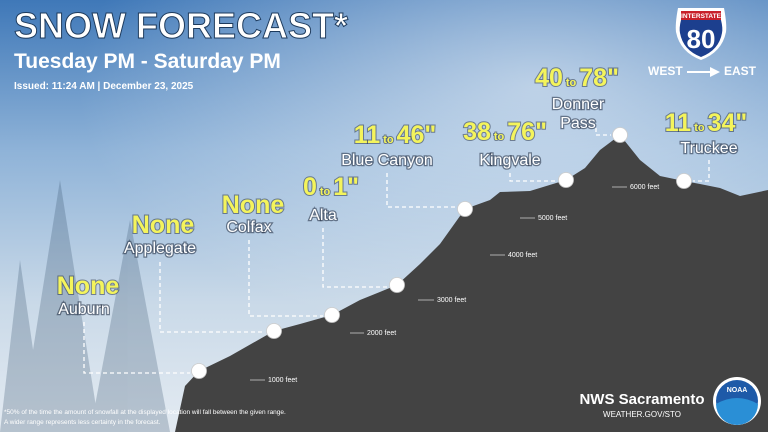 The width and height of the screenshot is (768, 432). What do you see at coordinates (323, 215) in the screenshot?
I see `location-name: Alta` at bounding box center [323, 215].